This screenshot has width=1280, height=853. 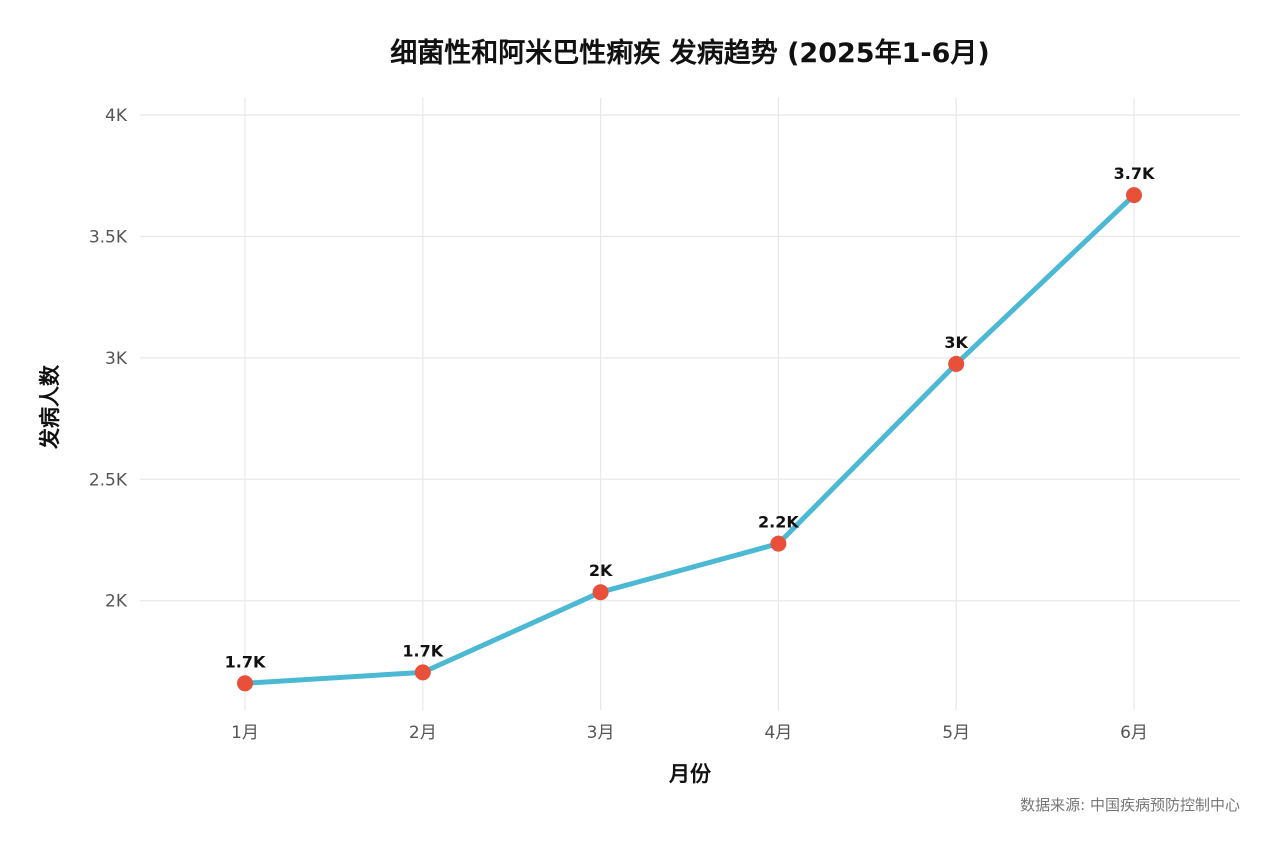 I want to click on x-tick-label: 3月, so click(x=601, y=733).